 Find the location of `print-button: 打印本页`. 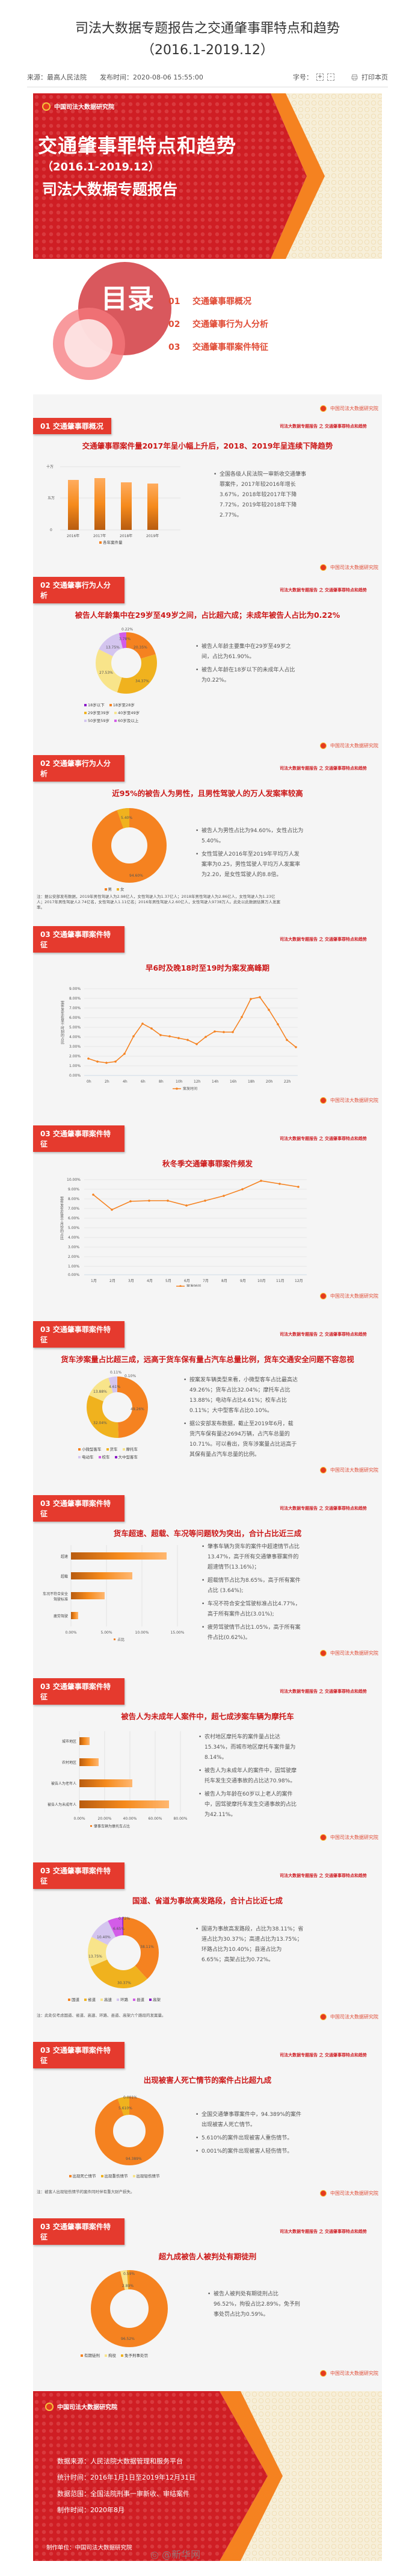

print-button: 打印本页 is located at coordinates (370, 77).